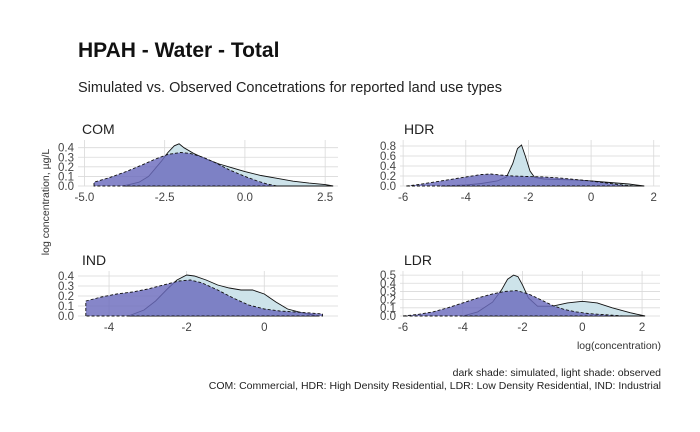  Describe the element at coordinates (245, 198) in the screenshot. I see `com-x-tick-label: 0.0` at that location.